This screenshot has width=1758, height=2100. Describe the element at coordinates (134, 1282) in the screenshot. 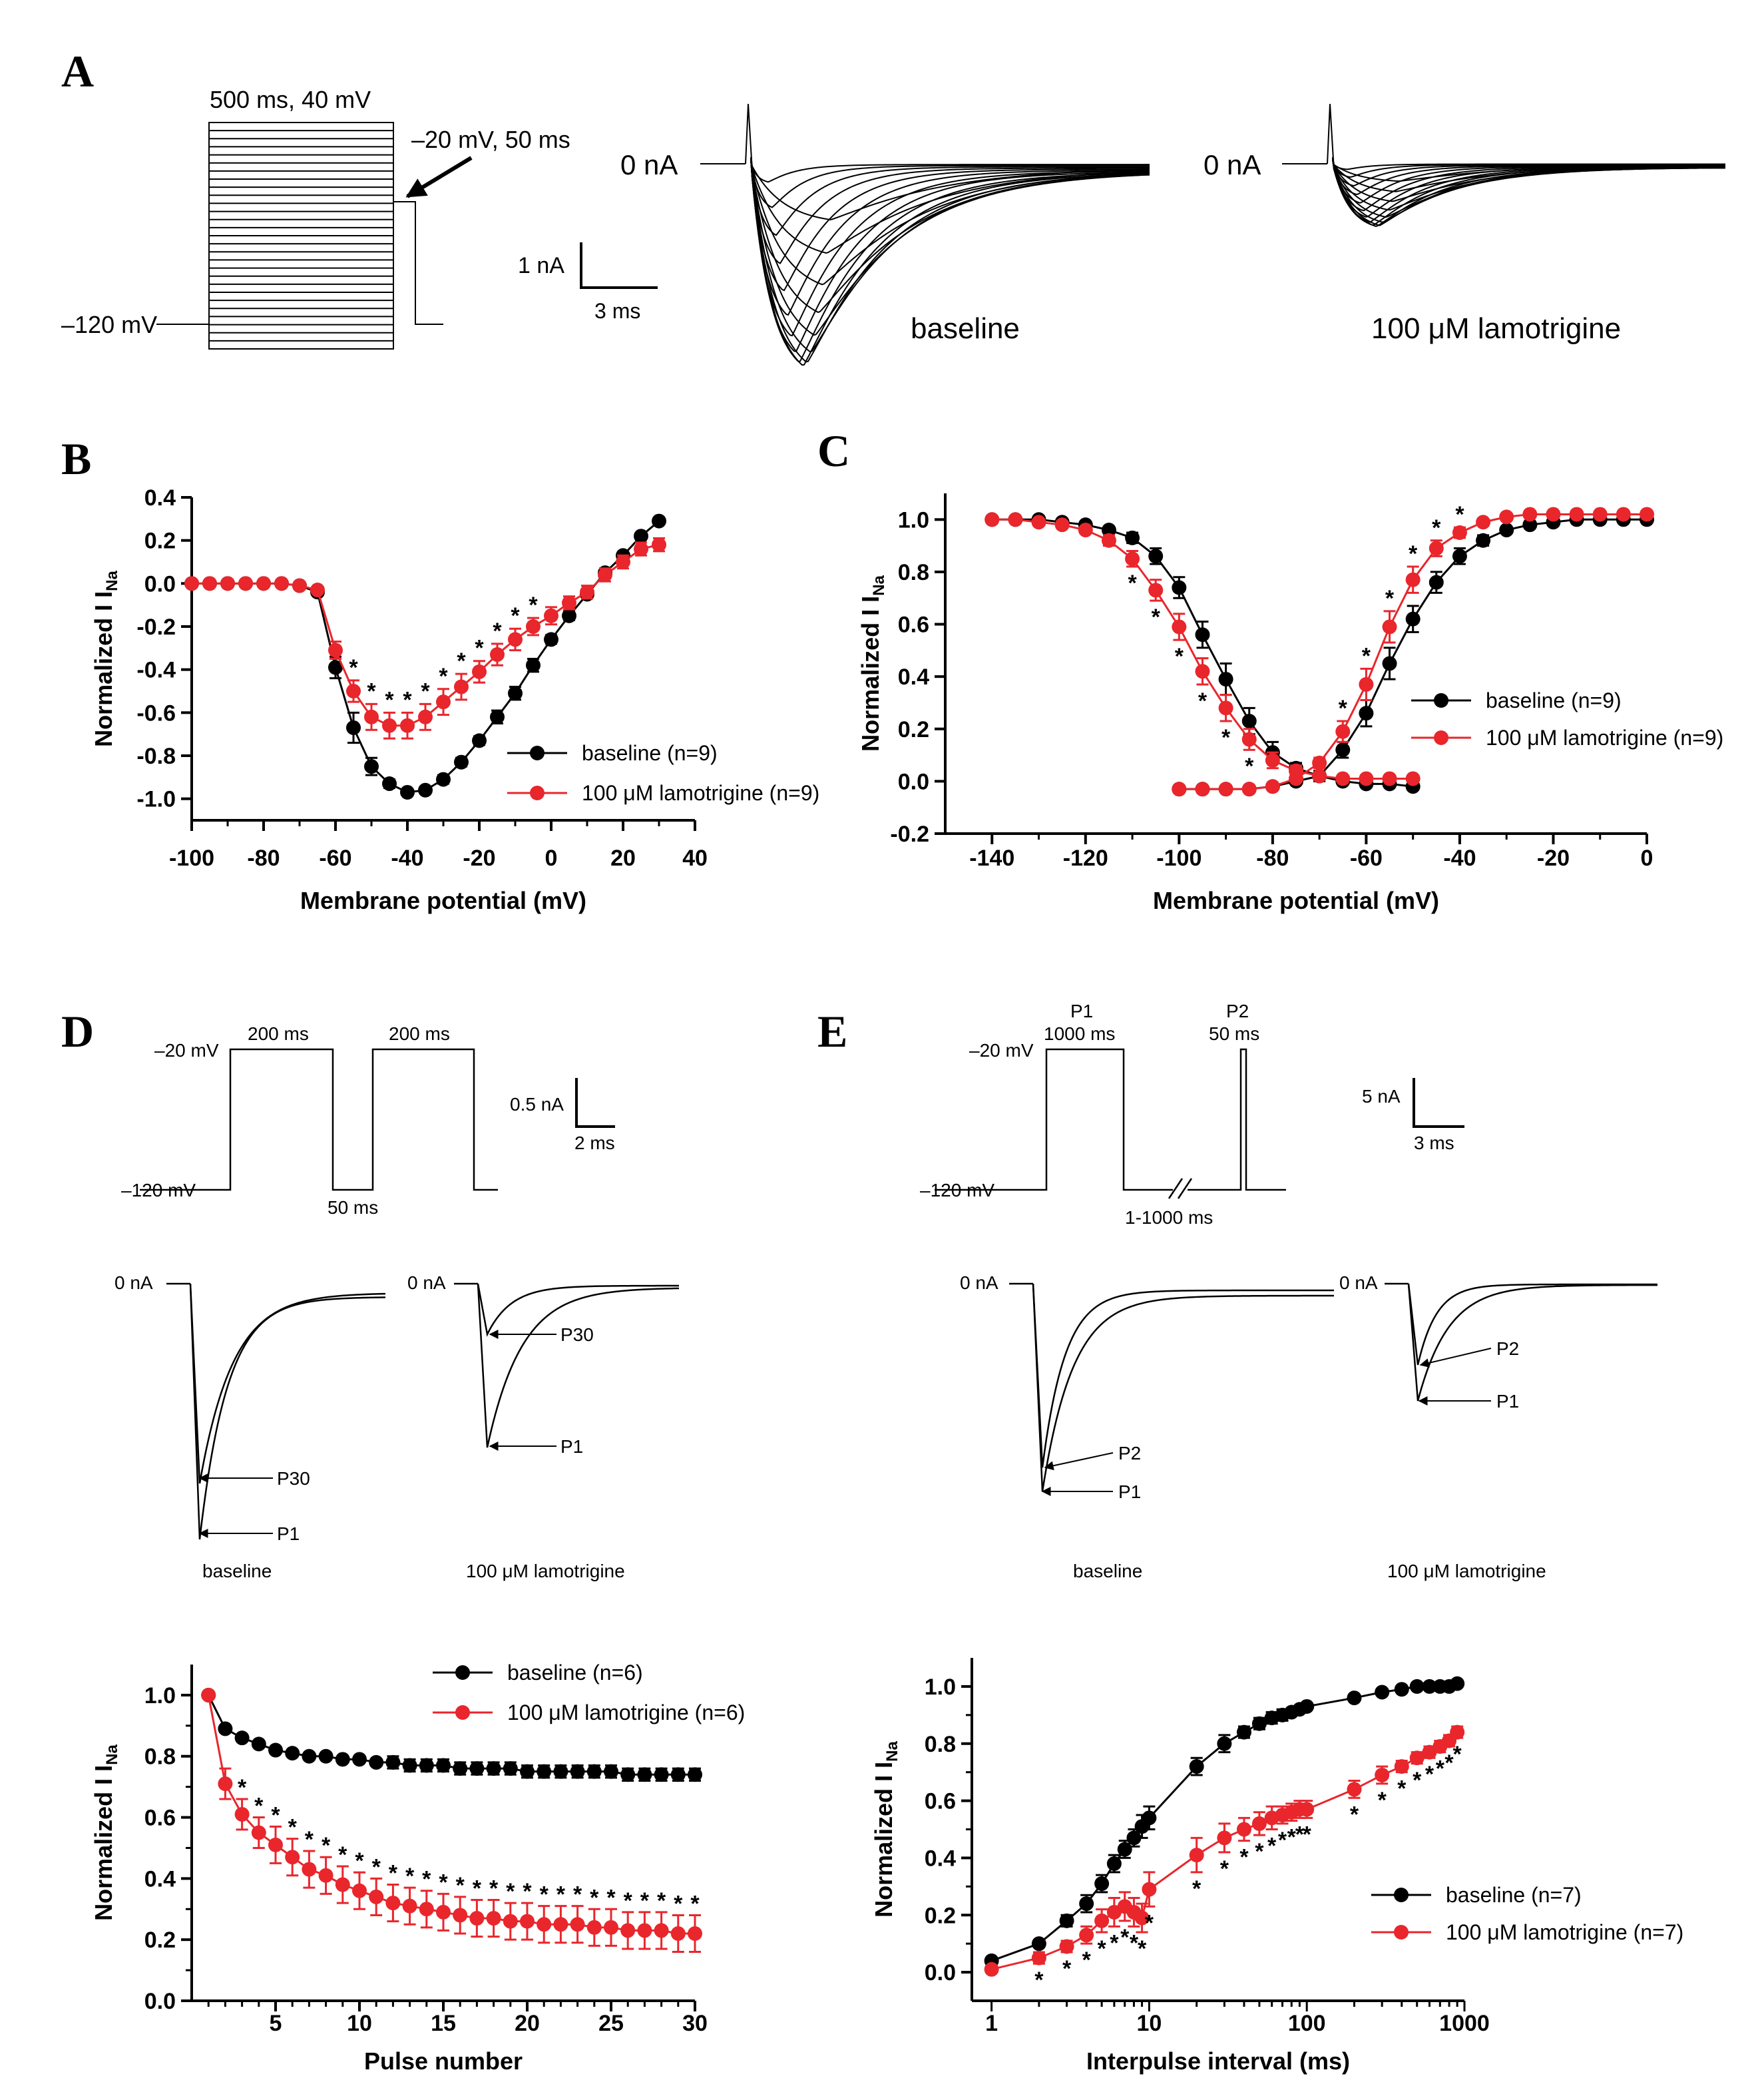

I see `panel-d-zero-label-baseline: 0 nA` at that location.